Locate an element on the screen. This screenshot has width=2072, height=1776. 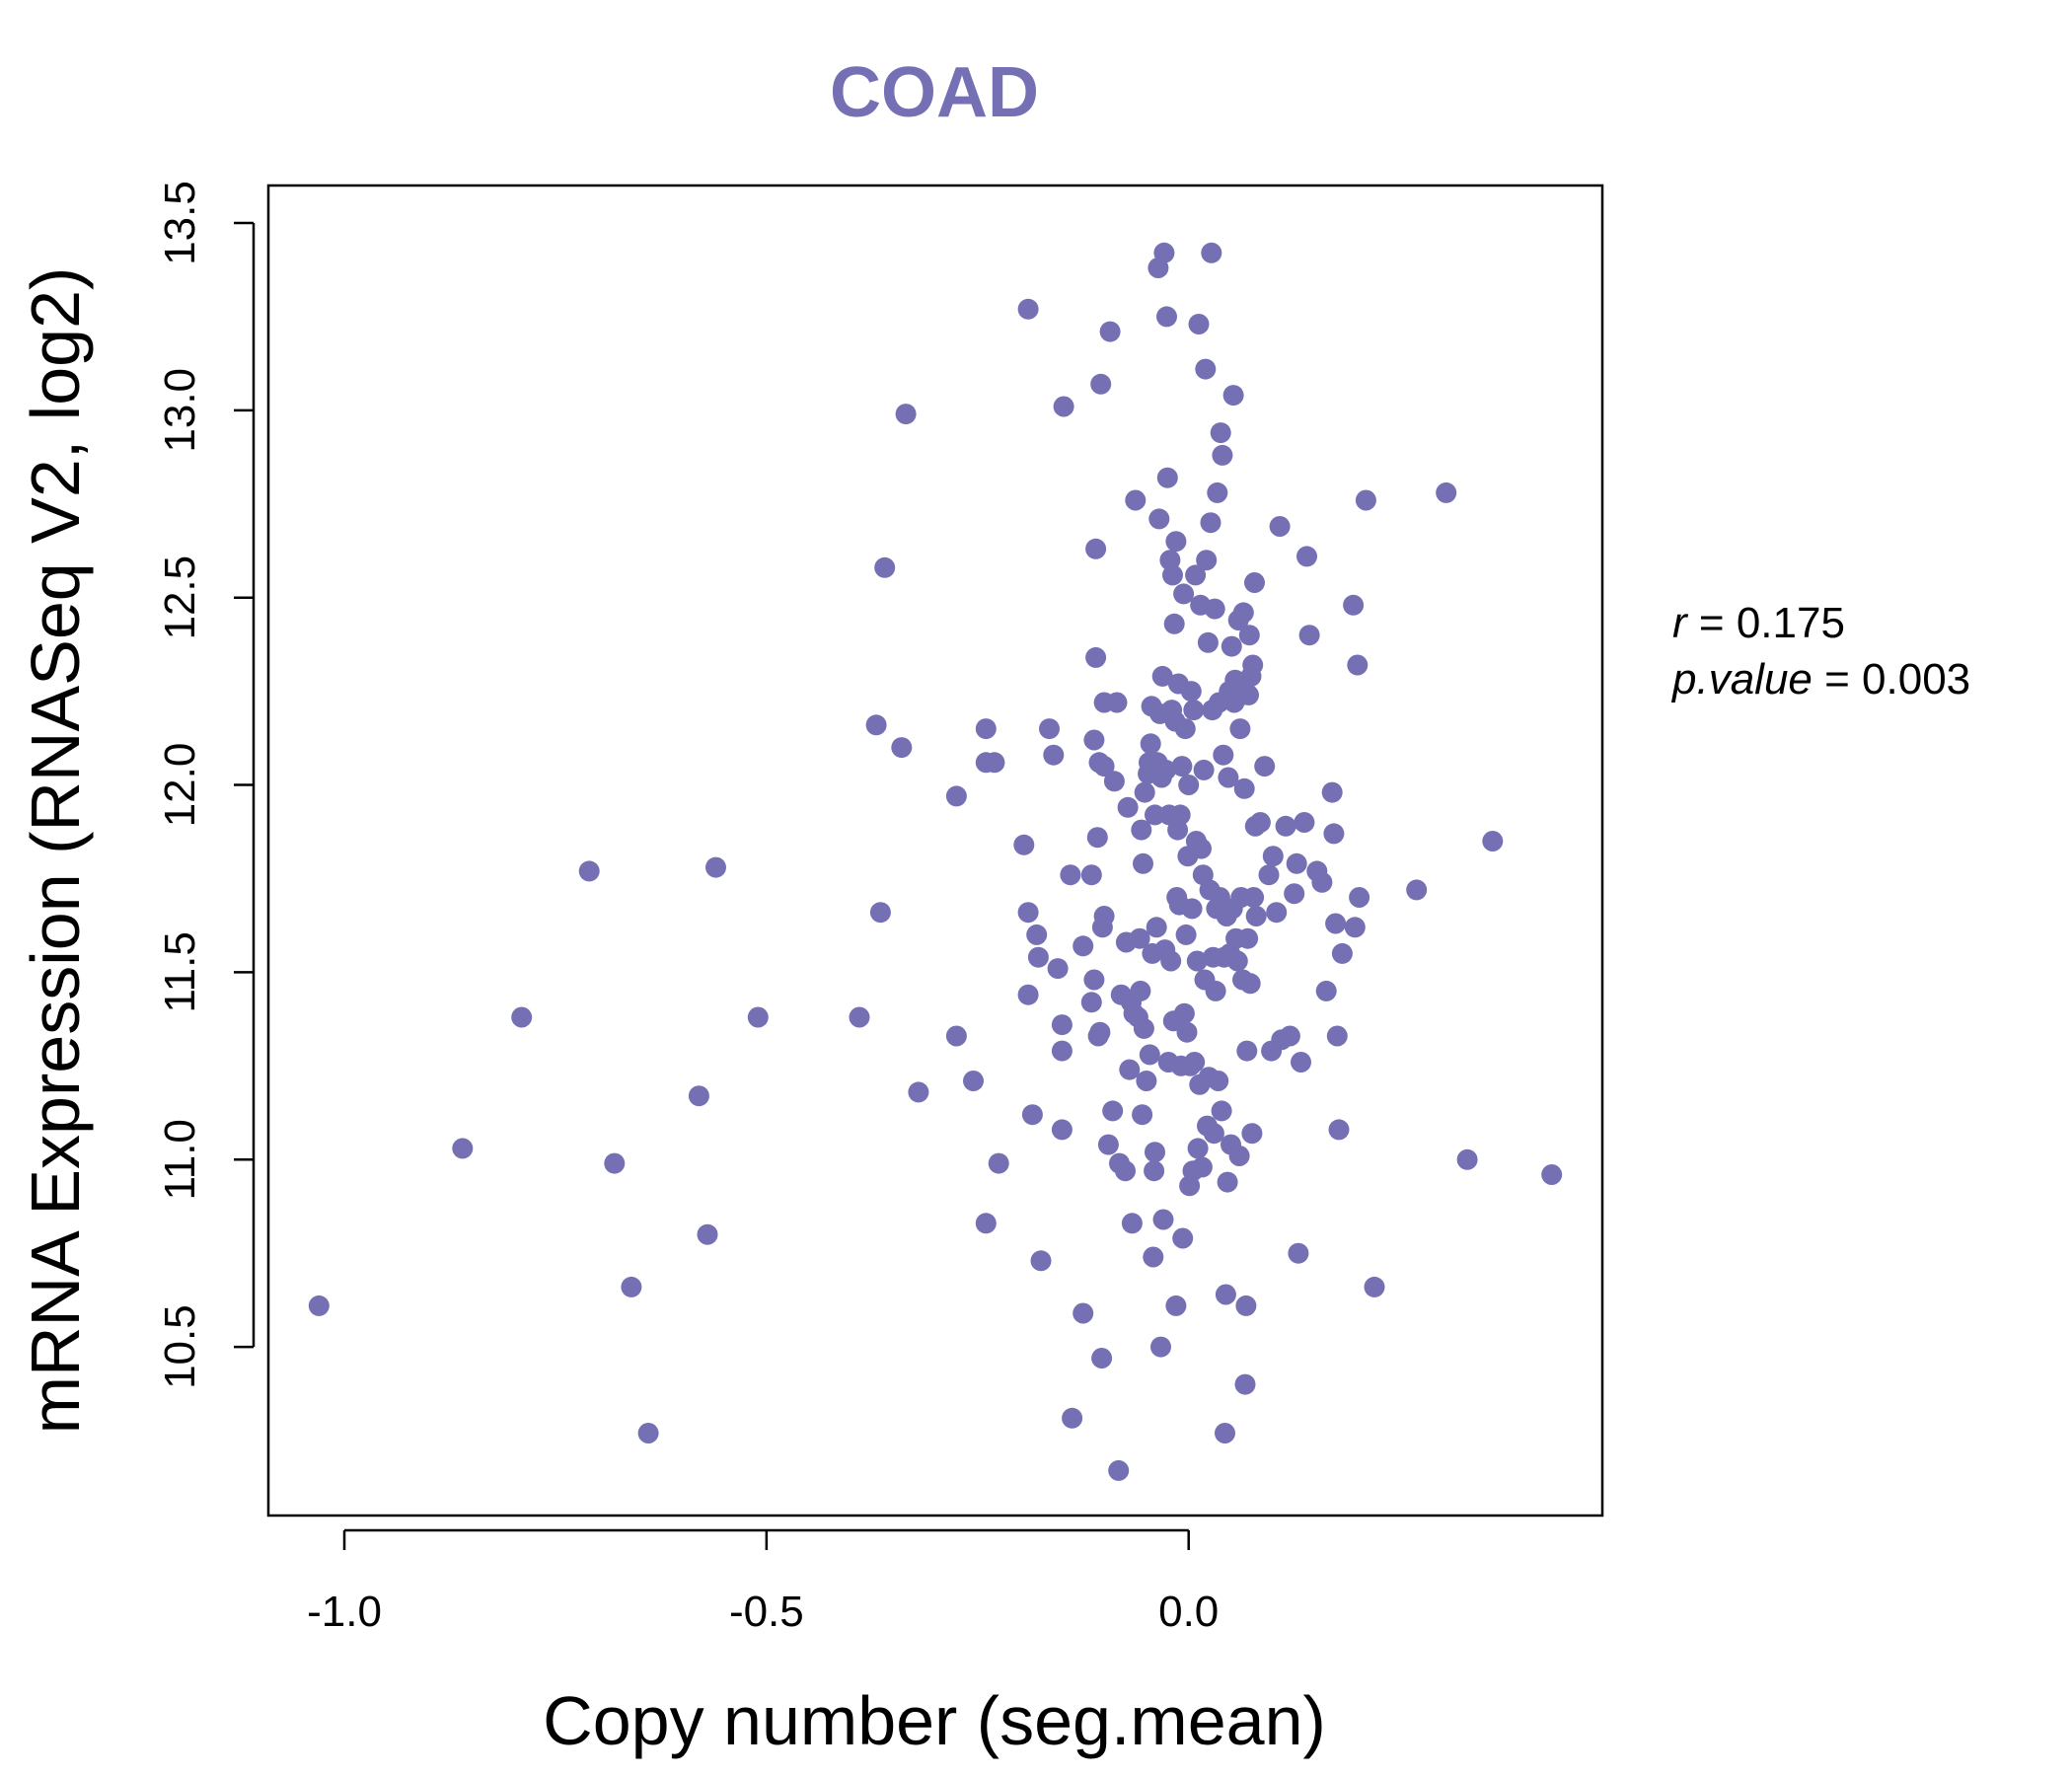
r-label: r is located at coordinates (1681, 623).